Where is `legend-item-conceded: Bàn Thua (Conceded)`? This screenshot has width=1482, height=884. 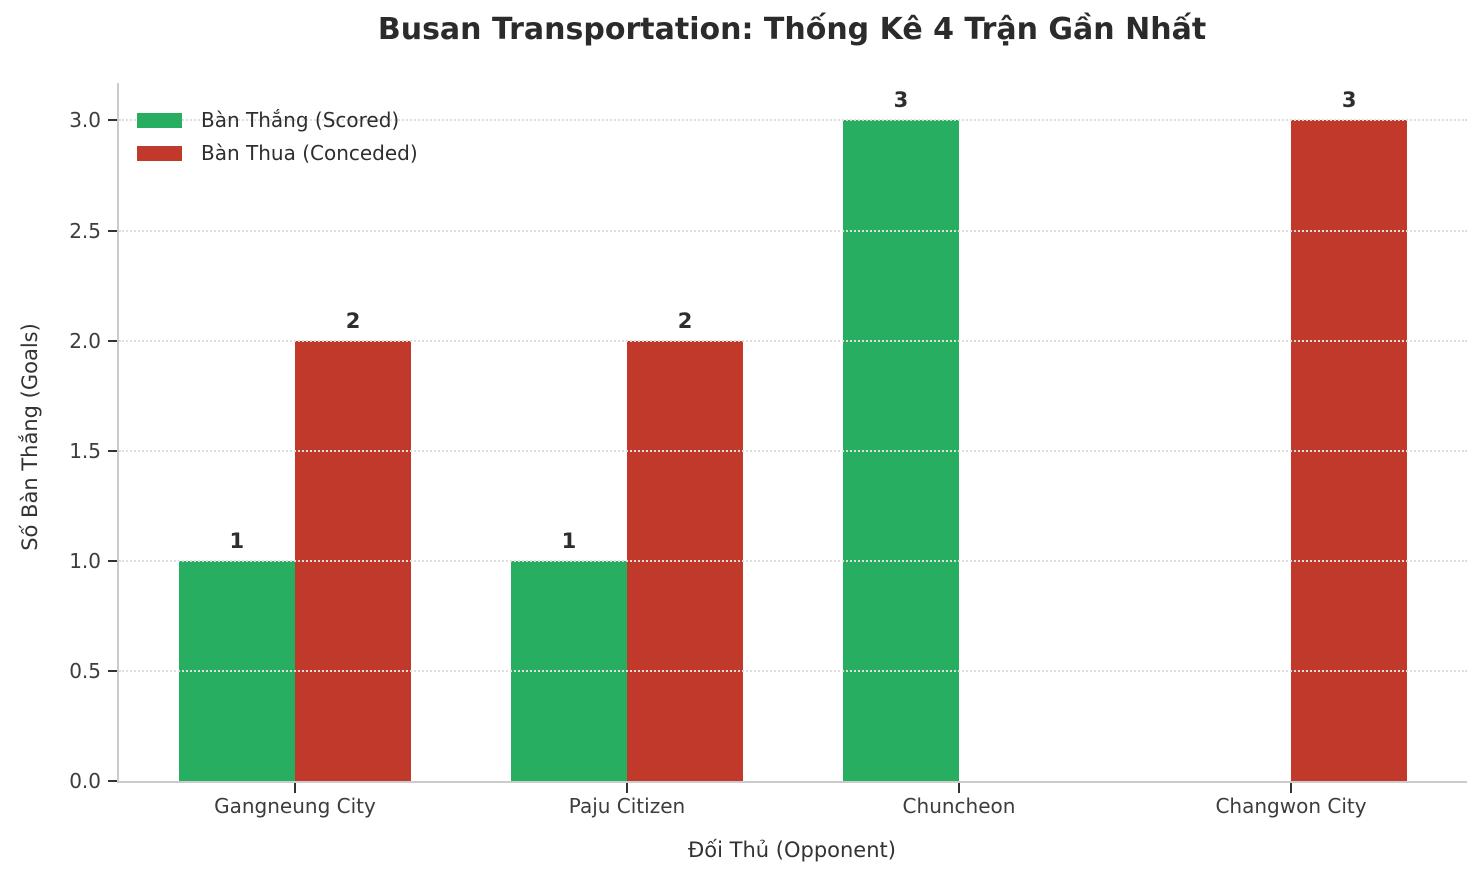
legend-item-conceded: Bàn Thua (Conceded) is located at coordinates (277, 153).